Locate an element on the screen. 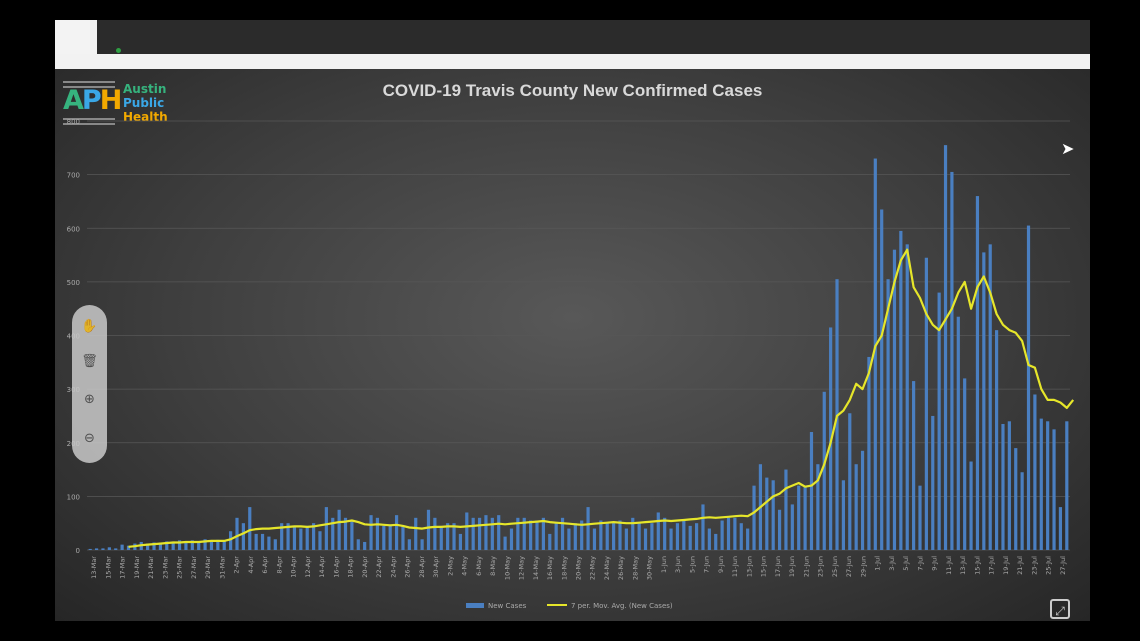 This screenshot has width=1140, height=641. x-tick-label: 8-Apr is located at coordinates (279, 565).